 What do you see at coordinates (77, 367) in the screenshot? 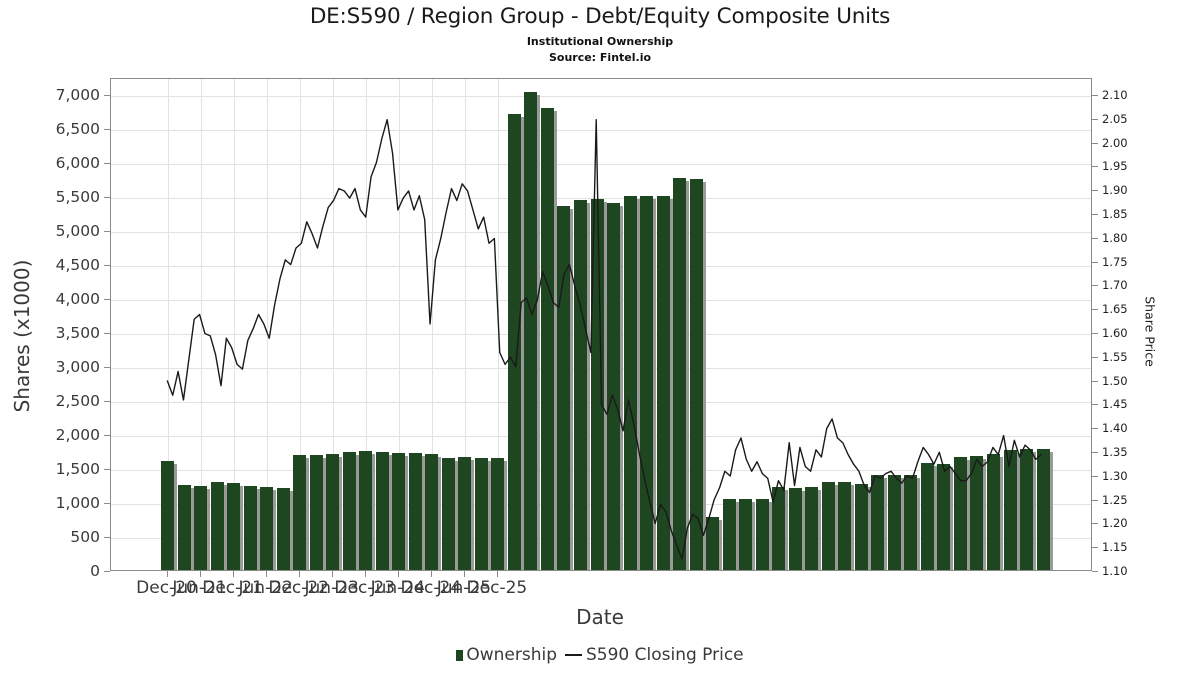
I see `y-tick-label-left: 3,000` at bounding box center [77, 367].